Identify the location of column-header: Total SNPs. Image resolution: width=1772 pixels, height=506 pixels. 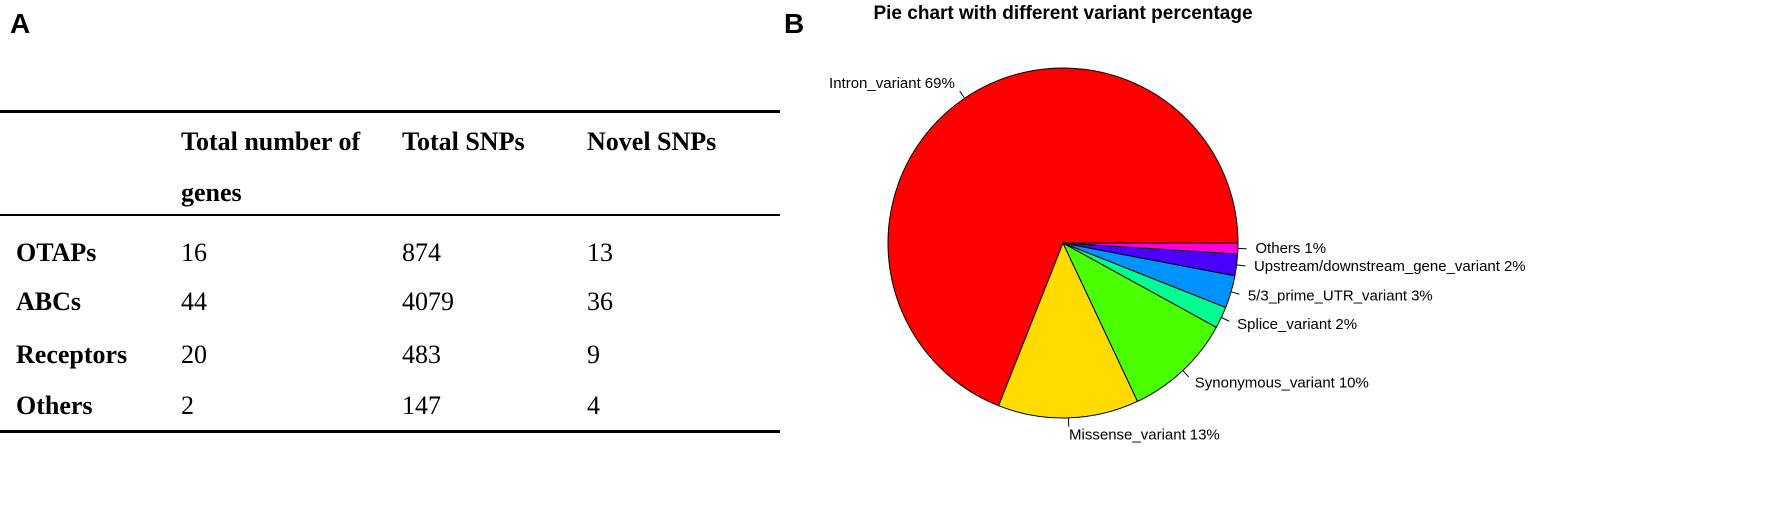
(463, 141).